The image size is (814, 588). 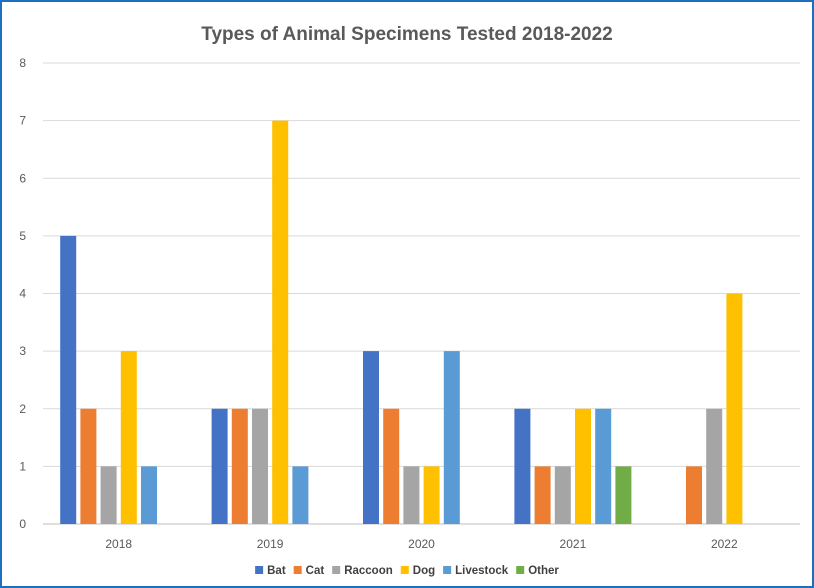 I want to click on bar-raccoon-2021, so click(x=562, y=495).